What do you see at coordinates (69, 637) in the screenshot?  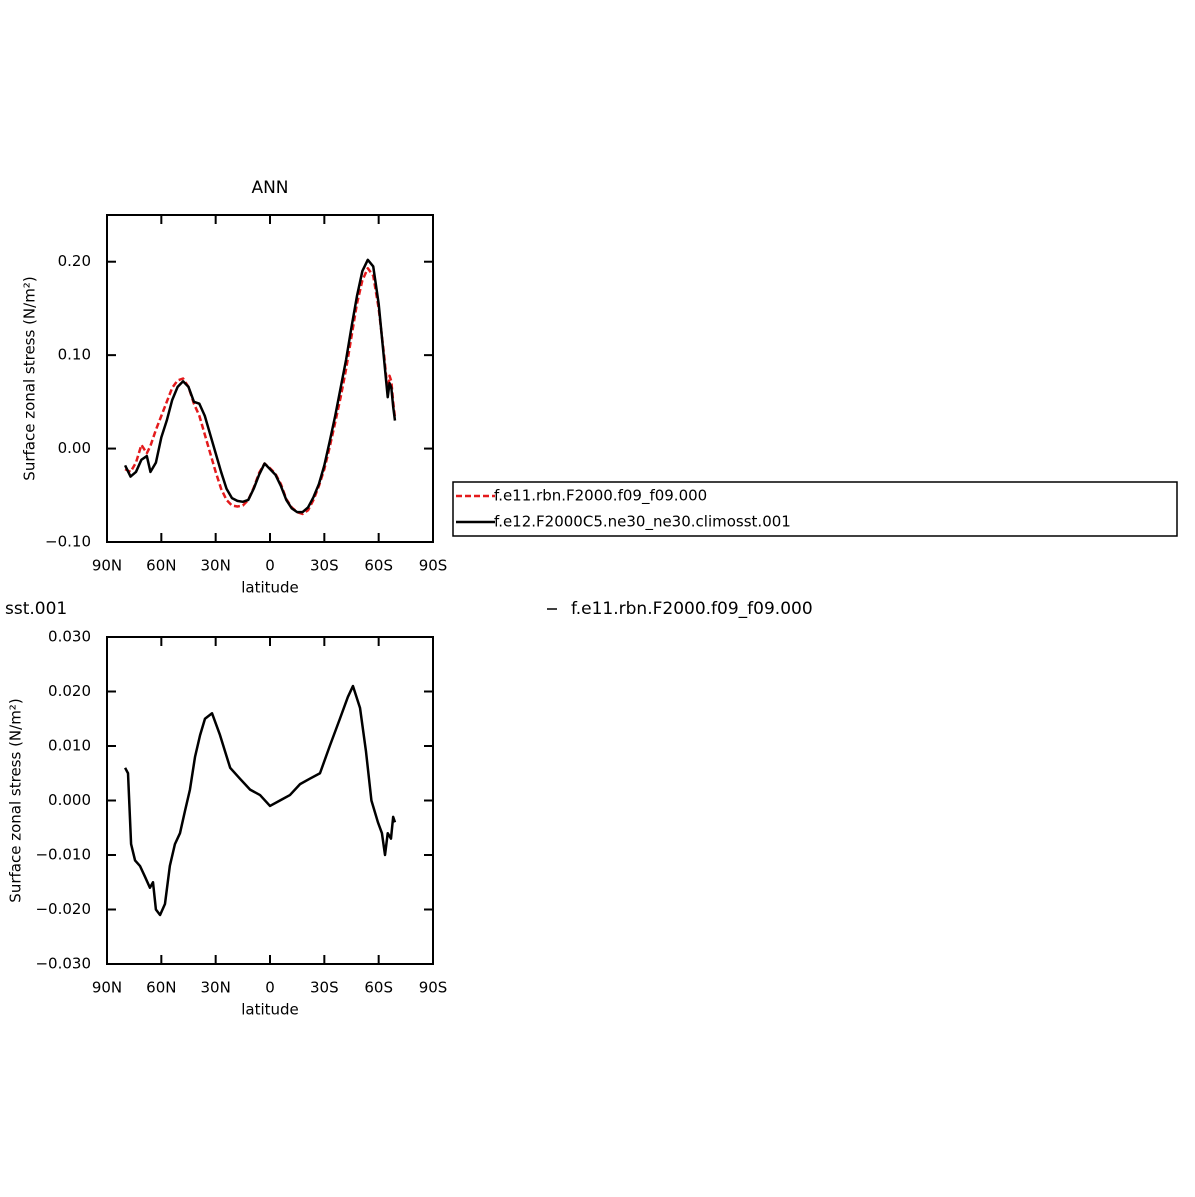 I see `y-tick-label: 0.030` at bounding box center [69, 637].